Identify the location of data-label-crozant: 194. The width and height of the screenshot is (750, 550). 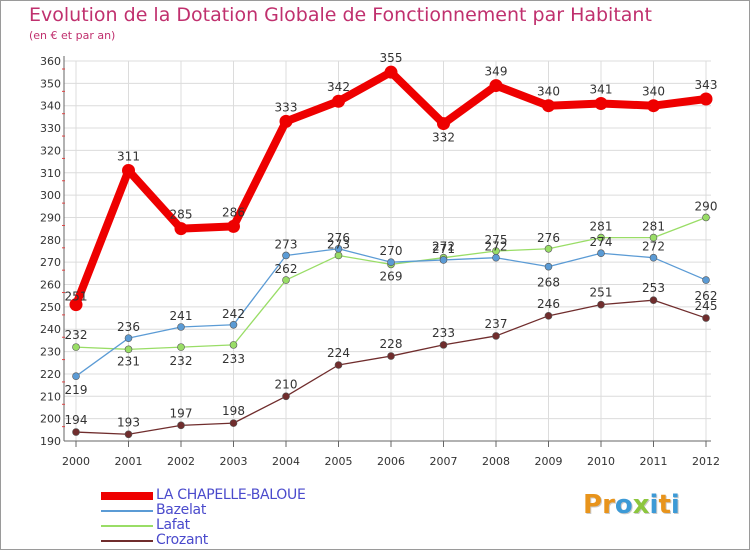
(76, 420).